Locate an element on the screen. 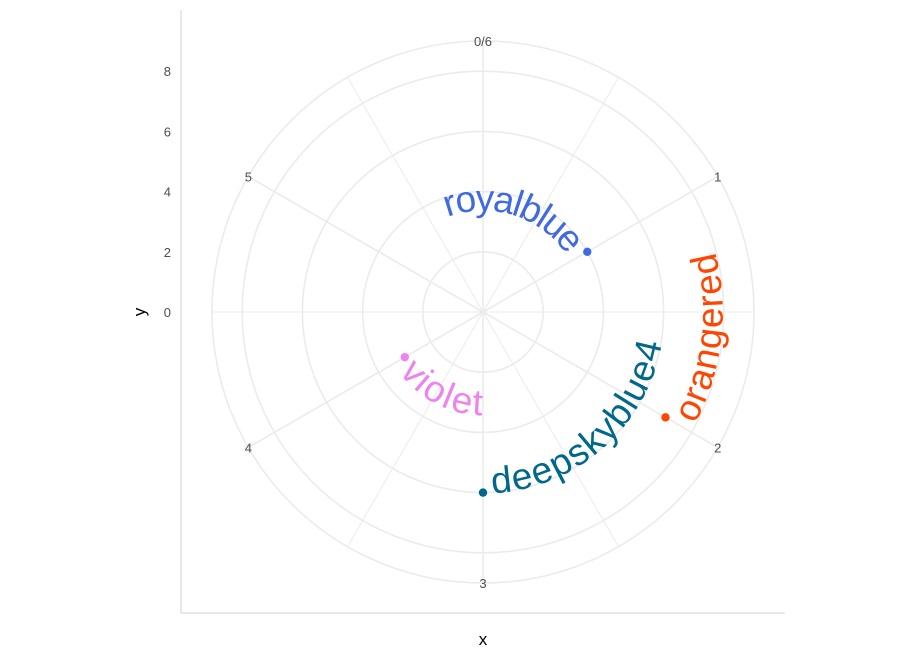 Image resolution: width=924 pixels, height=660 pixels. data-label: royalblue is located at coordinates (515, 218).